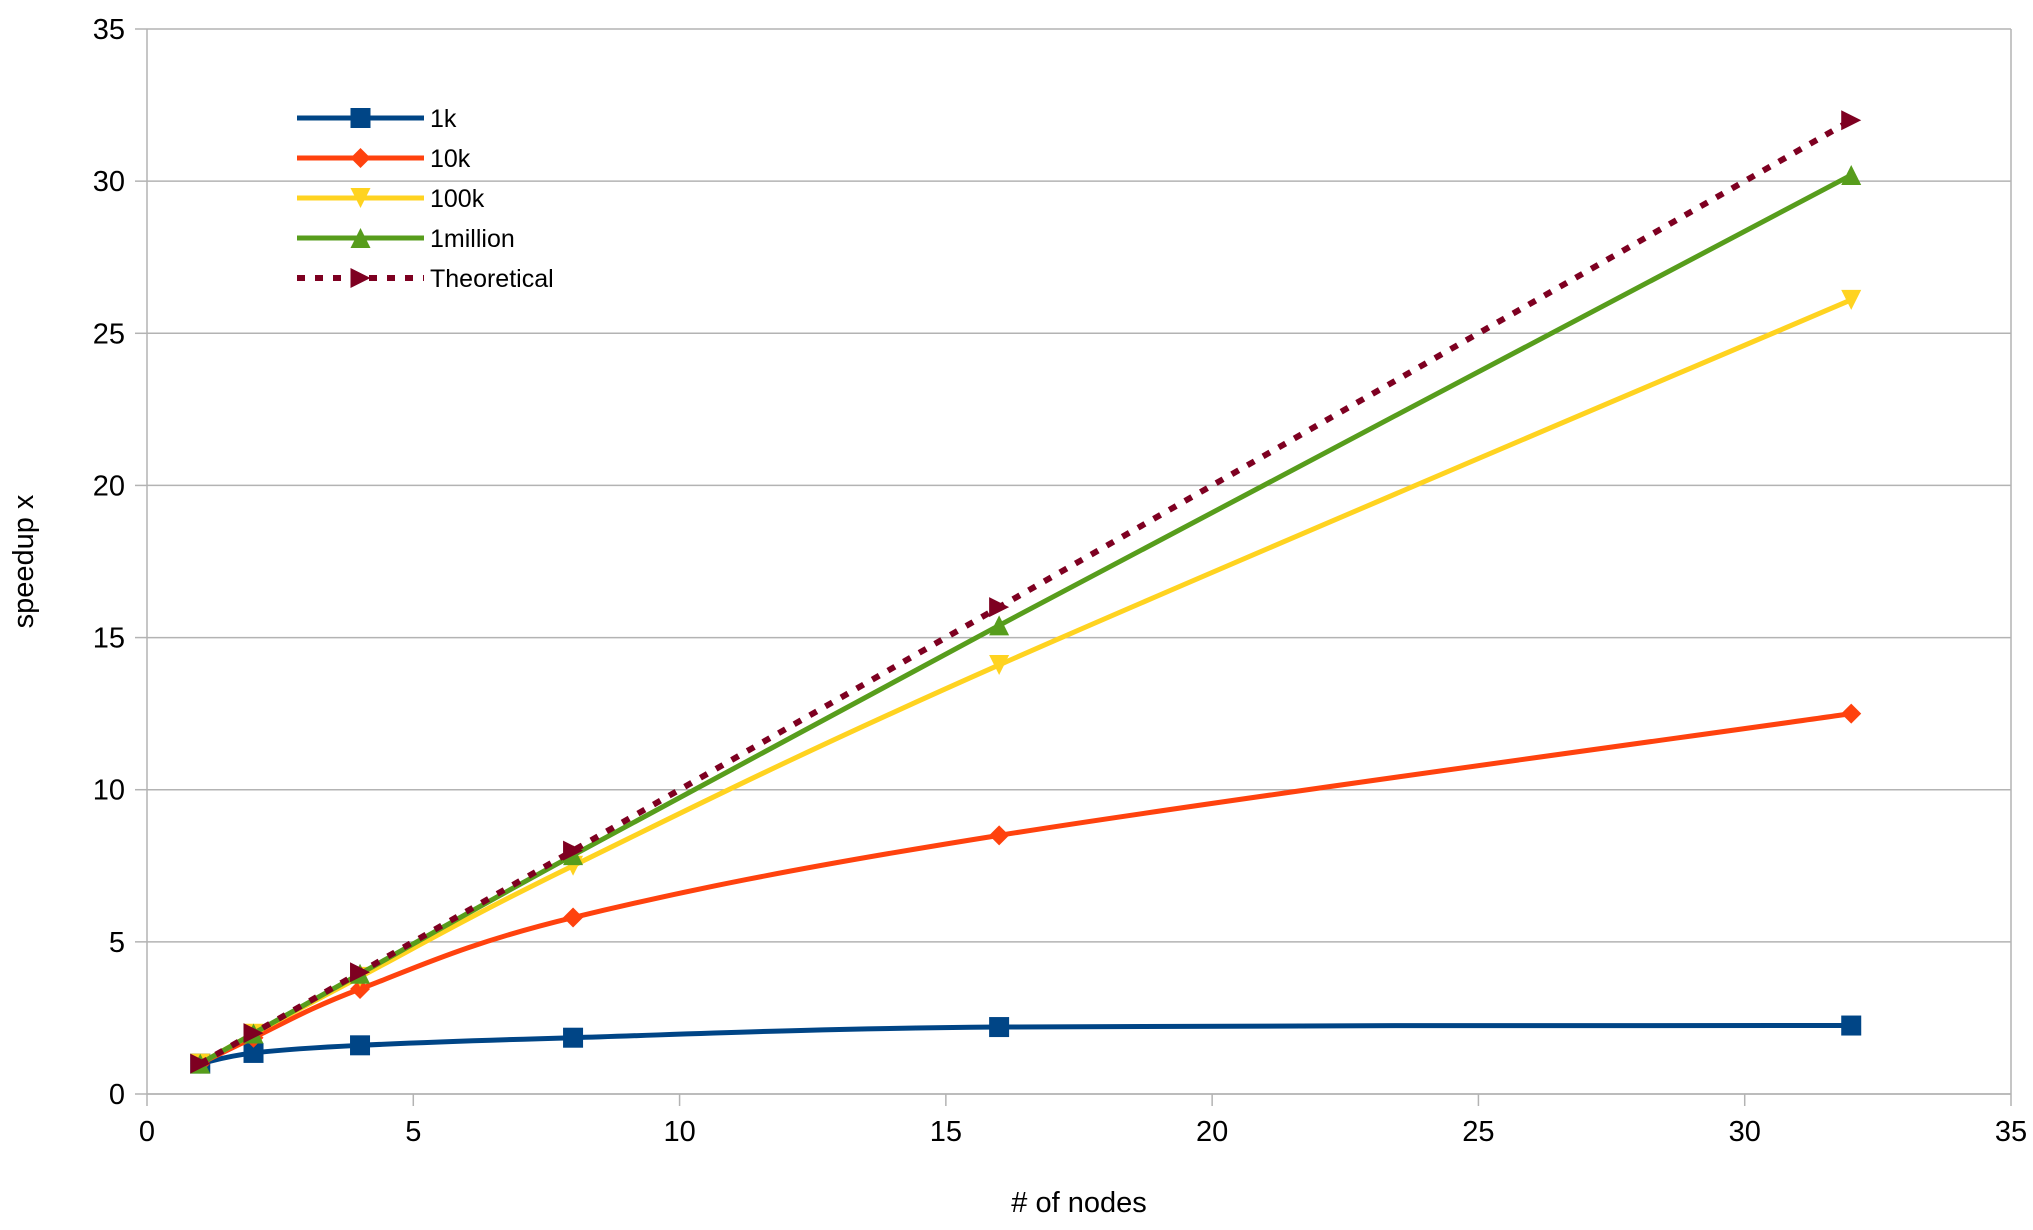 Image resolution: width=2033 pixels, height=1230 pixels. I want to click on series-1k, so click(1026, 1044).